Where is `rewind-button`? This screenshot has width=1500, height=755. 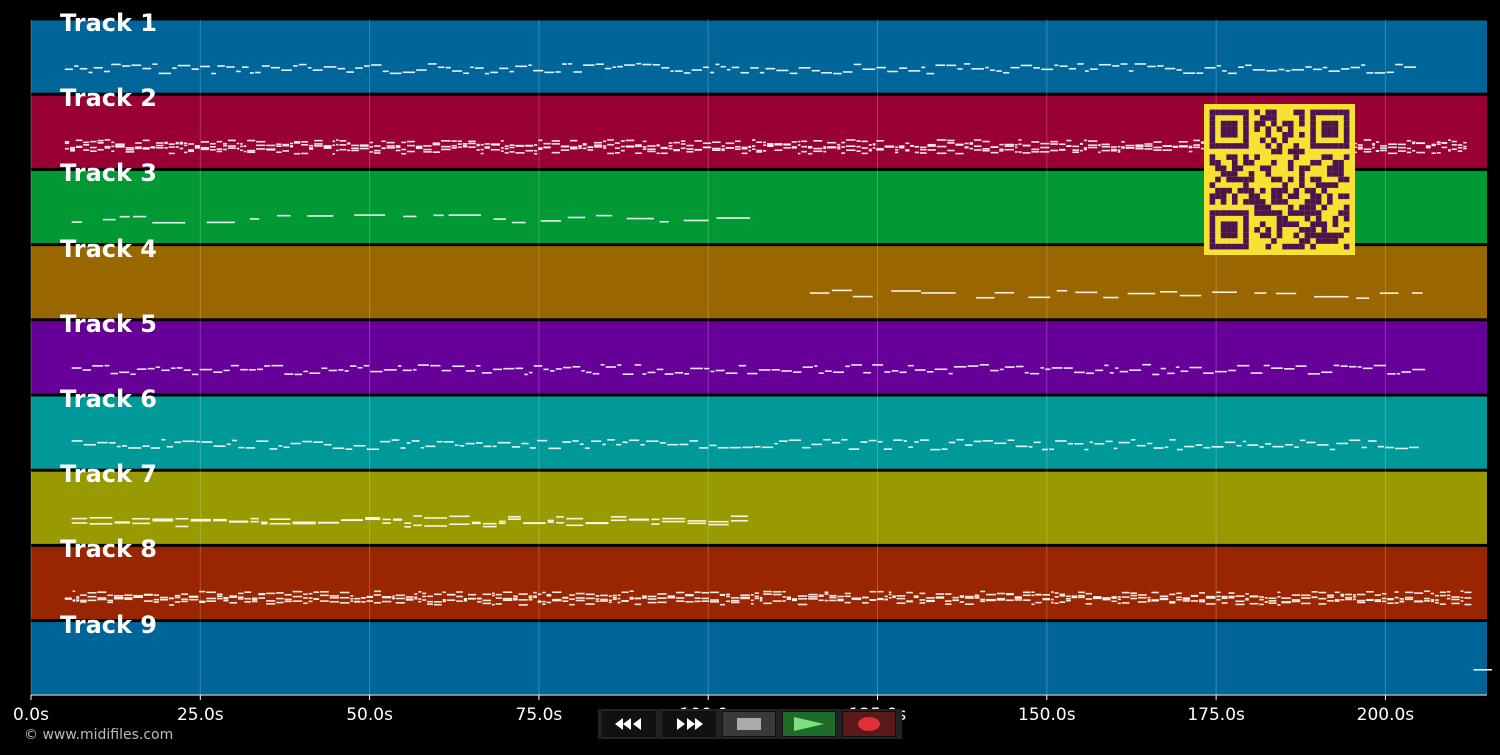 rewind-button is located at coordinates (629, 724).